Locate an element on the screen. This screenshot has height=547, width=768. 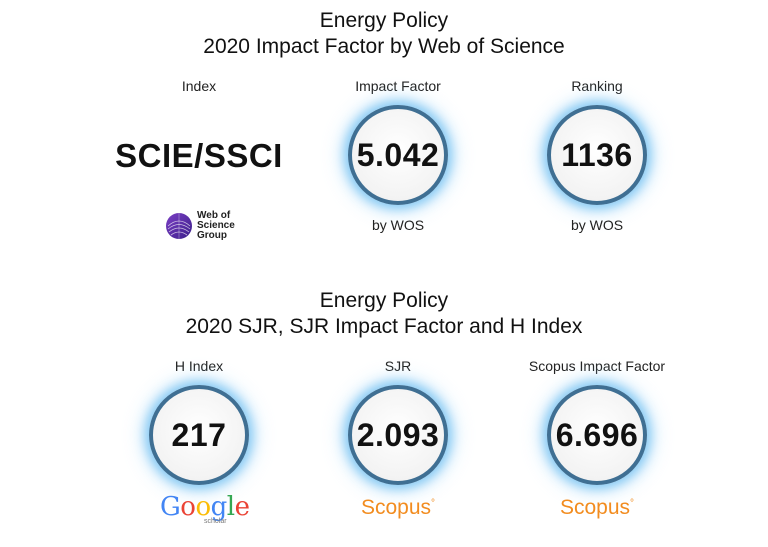
google-scholar-sub: scholar is located at coordinates (215, 521).